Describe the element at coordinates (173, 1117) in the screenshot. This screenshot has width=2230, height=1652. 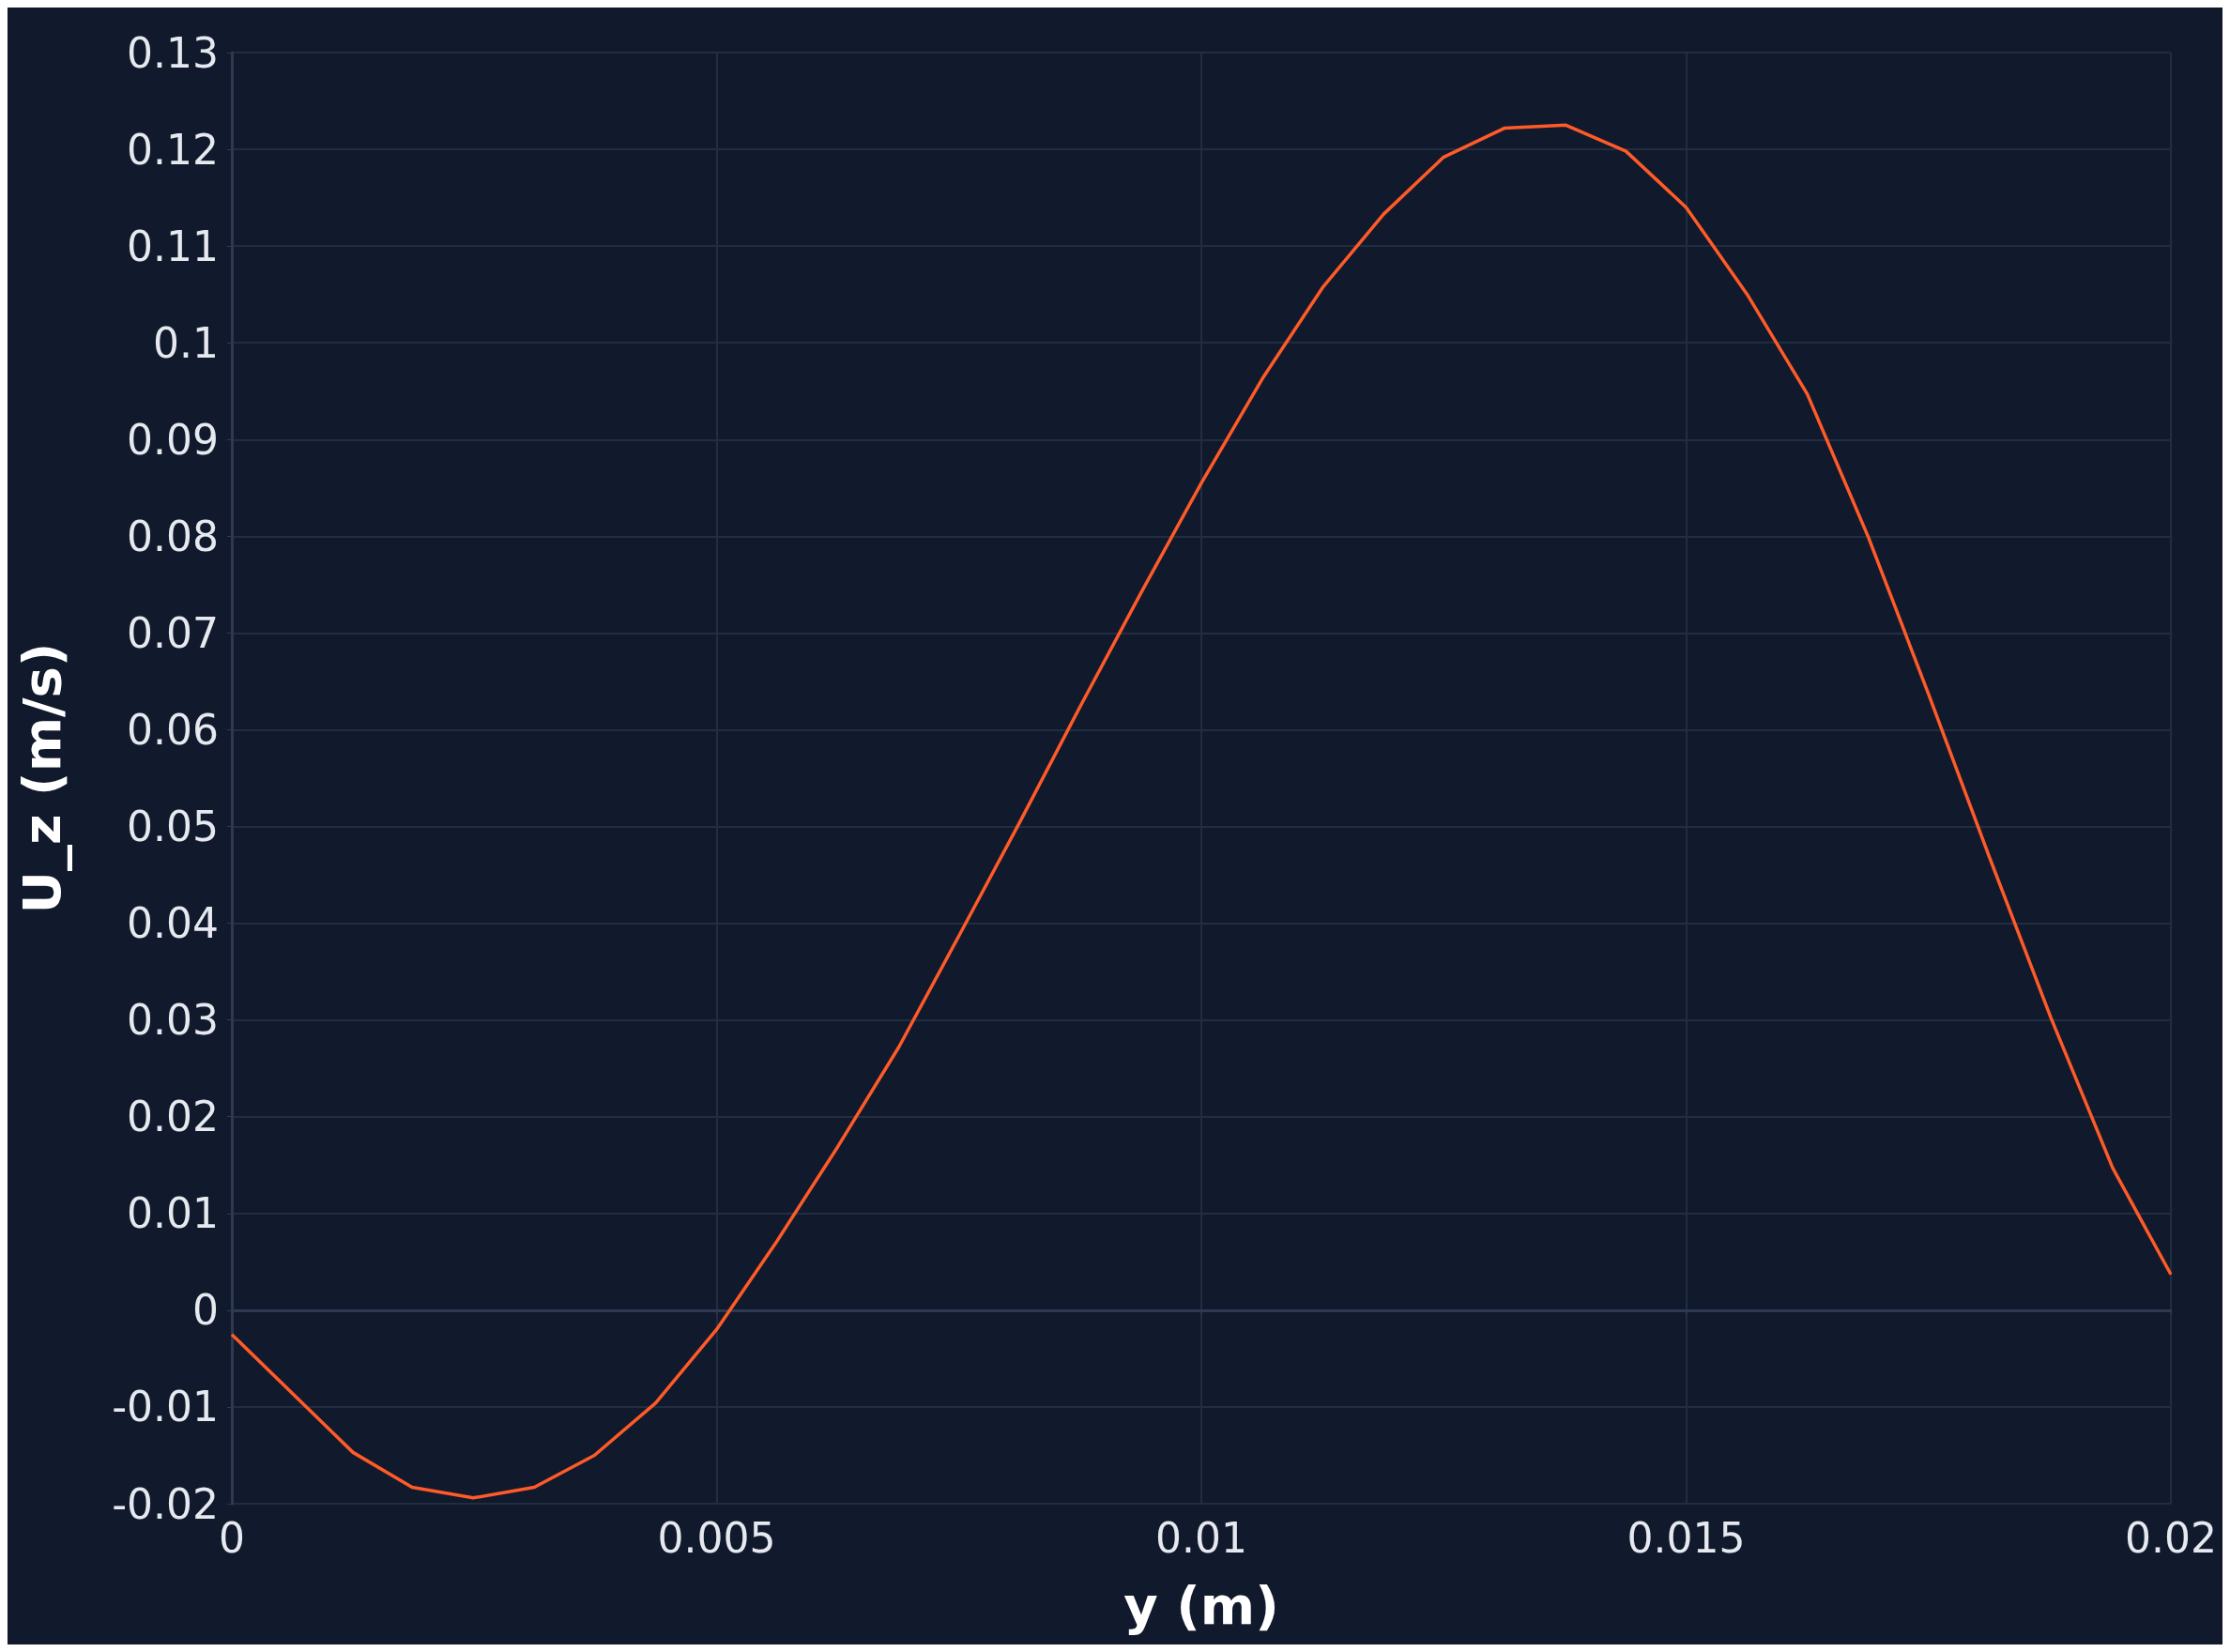
I see `y-tick-label: 0.02` at that location.